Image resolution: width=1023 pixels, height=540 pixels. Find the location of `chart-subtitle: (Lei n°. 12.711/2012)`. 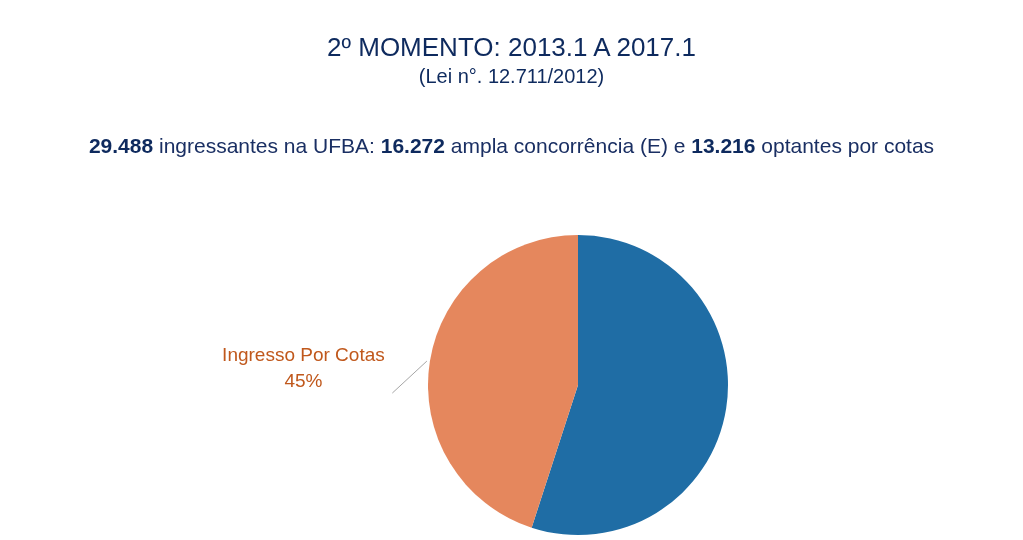

chart-subtitle: (Lei n°. 12.711/2012) is located at coordinates (511, 76).